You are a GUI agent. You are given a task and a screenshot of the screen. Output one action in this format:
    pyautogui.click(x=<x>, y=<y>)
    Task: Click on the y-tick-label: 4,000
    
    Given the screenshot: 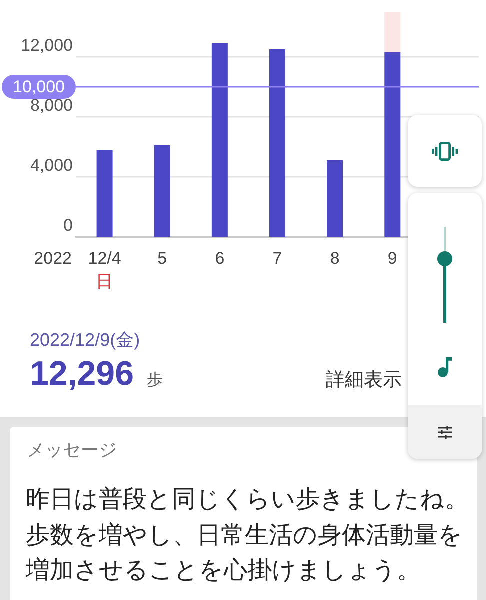 What is the action you would take?
    pyautogui.click(x=51, y=165)
    